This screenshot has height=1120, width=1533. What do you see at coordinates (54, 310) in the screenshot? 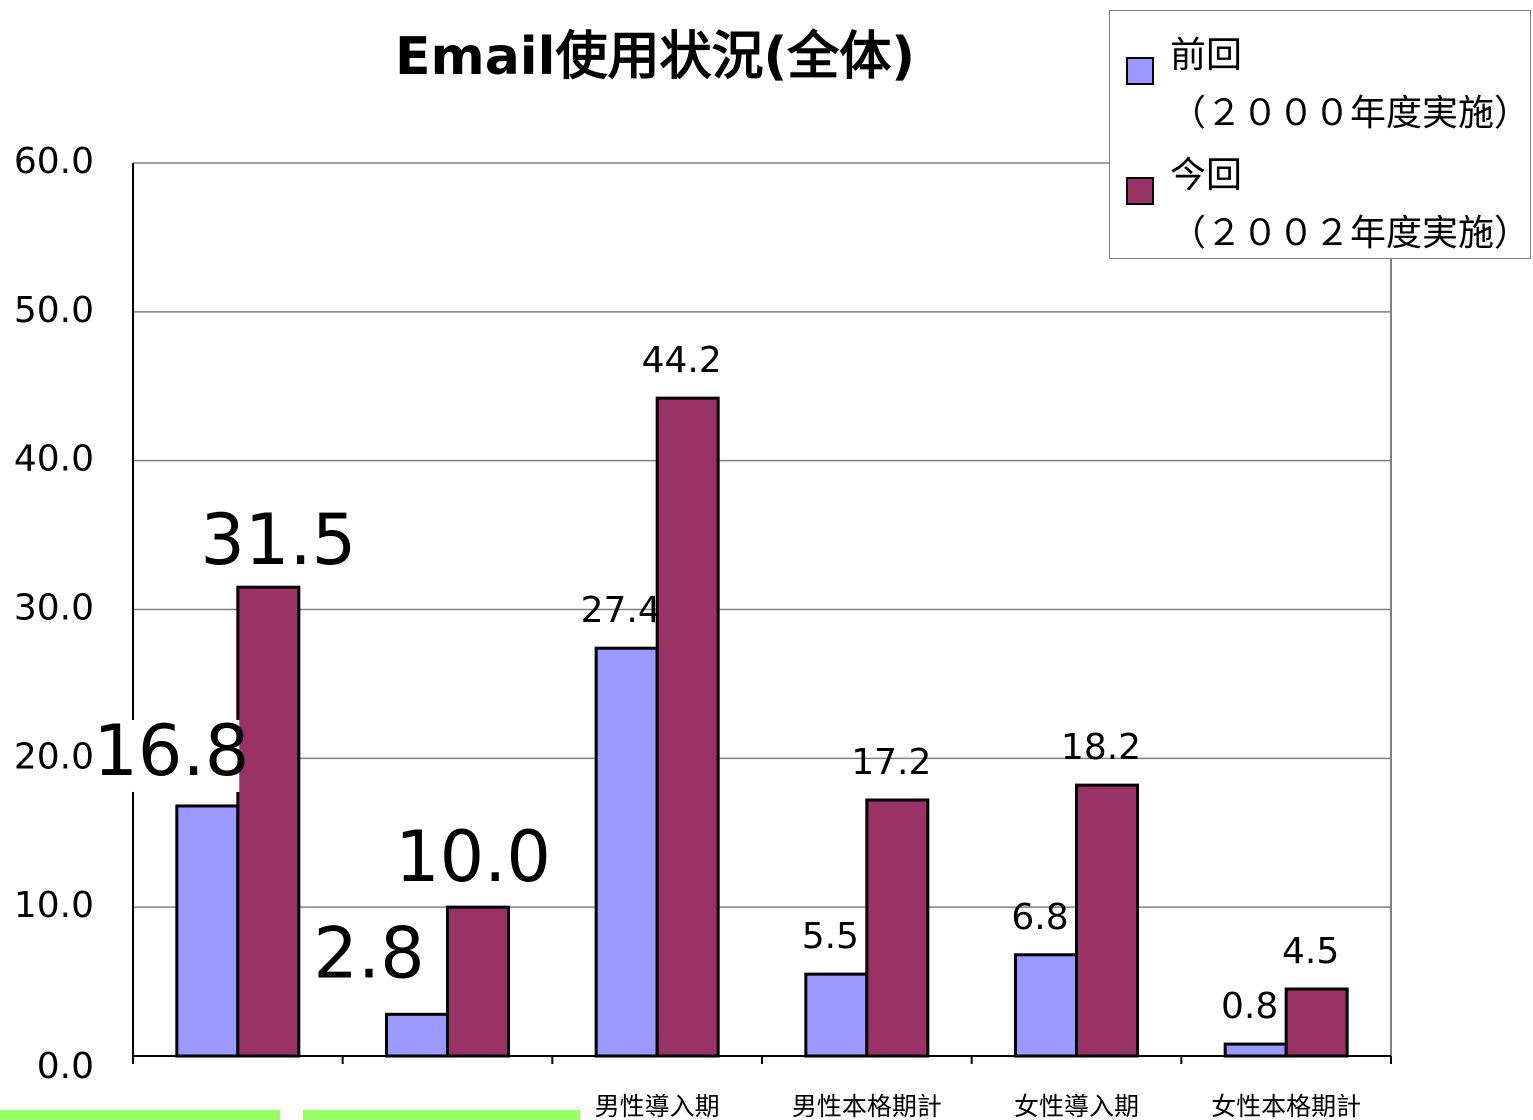
I see `y-tick-label: 50.0` at bounding box center [54, 310].